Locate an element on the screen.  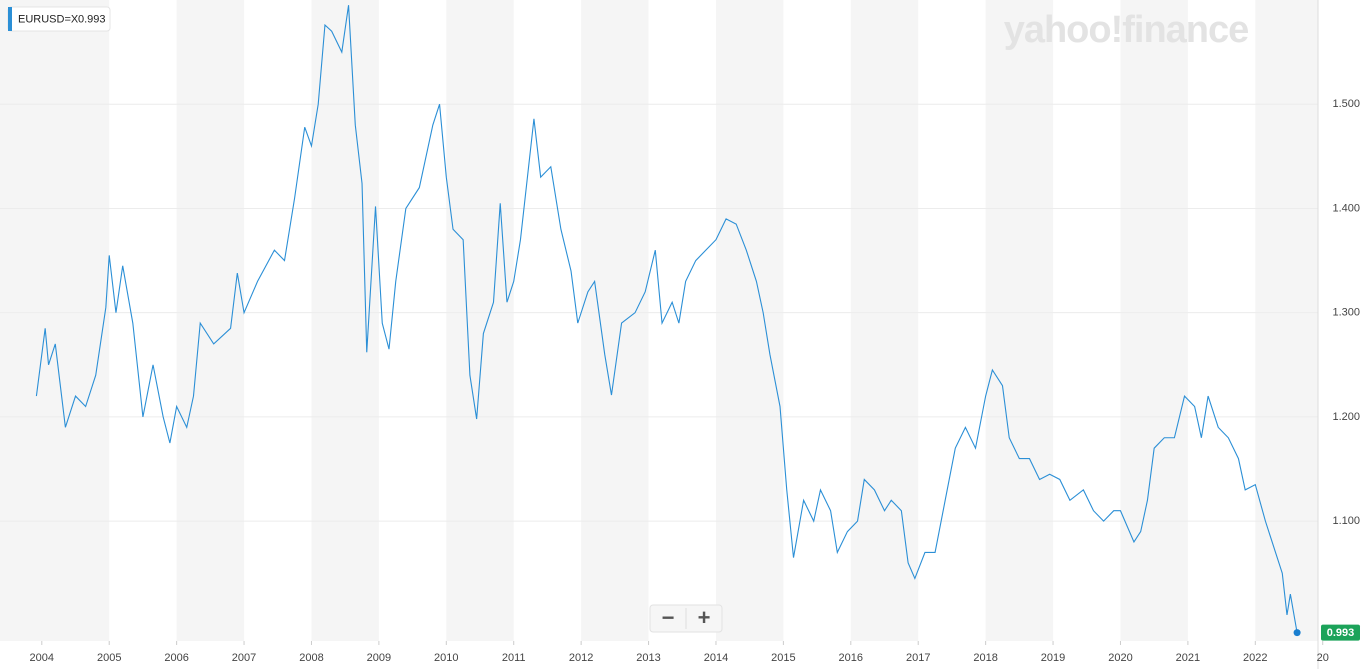
y-tick-label: 1.100 is located at coordinates (1346, 521).